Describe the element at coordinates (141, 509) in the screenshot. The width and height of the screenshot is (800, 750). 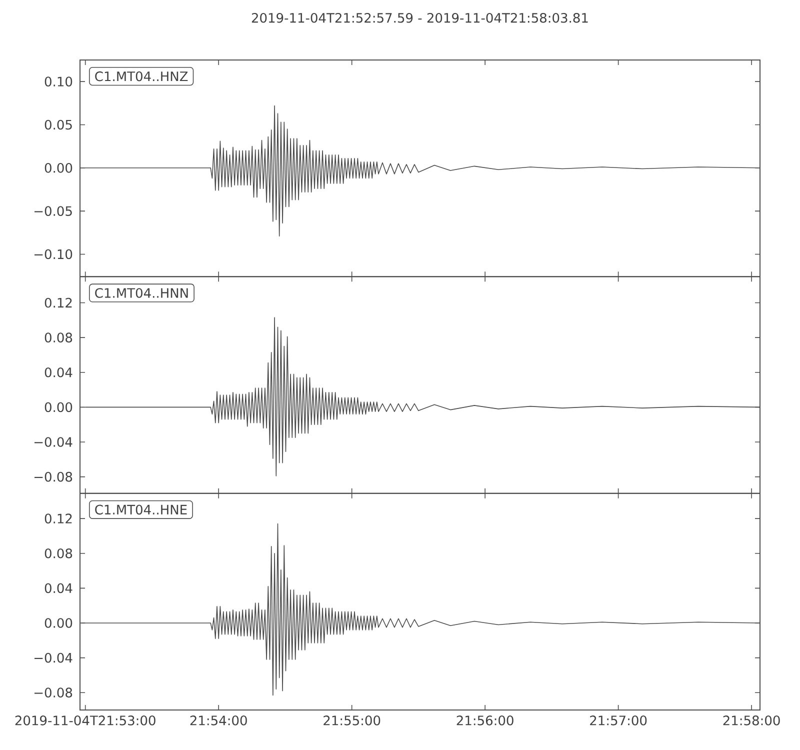
I see `annotation: C1.MT04..HNE` at that location.